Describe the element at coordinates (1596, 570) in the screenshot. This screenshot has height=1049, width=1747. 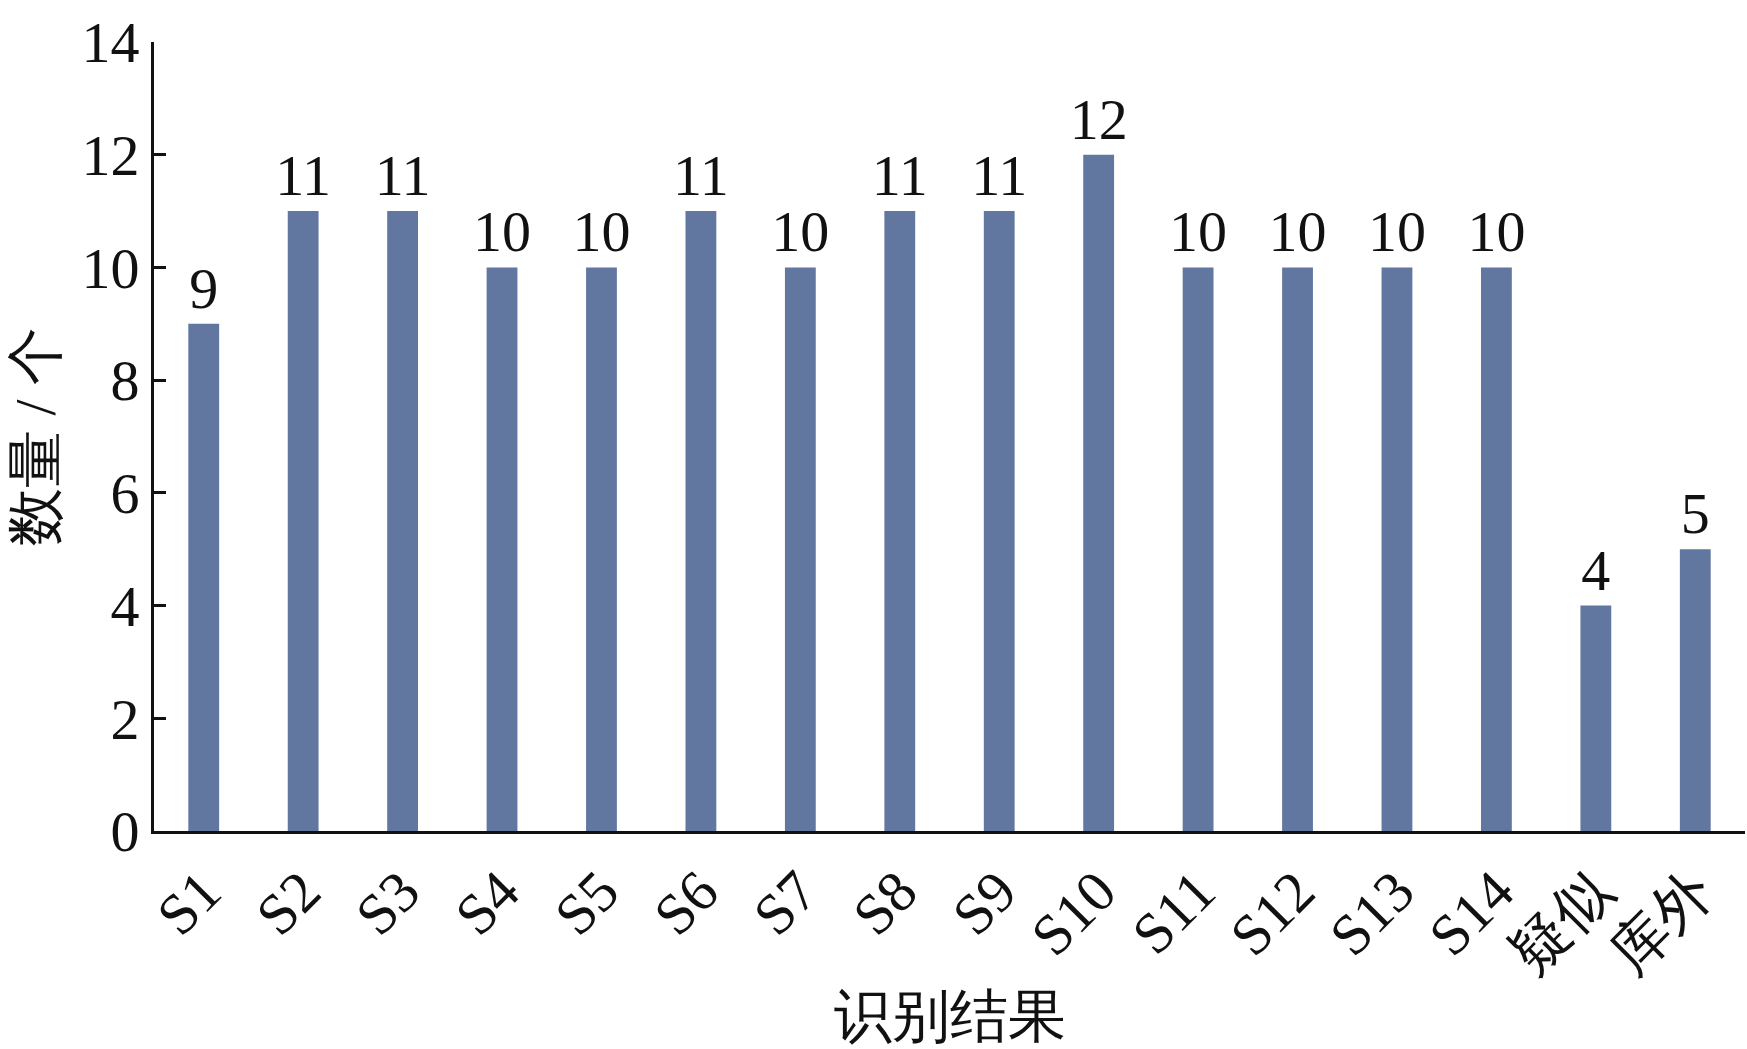
I see `data-label: 4` at that location.